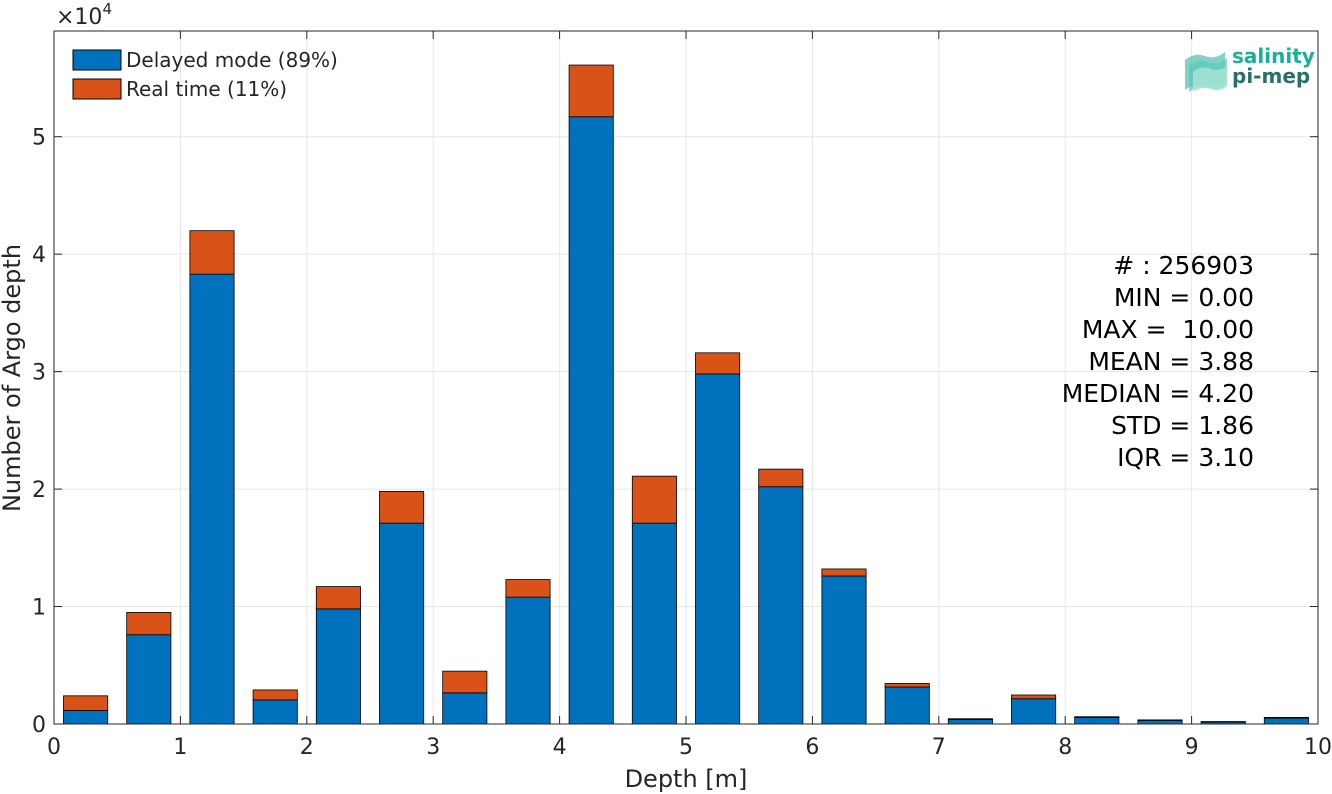 This screenshot has width=1332, height=794. What do you see at coordinates (39, 432) in the screenshot?
I see `y-tick-labels: 0 1 2 3 4 5` at bounding box center [39, 432].